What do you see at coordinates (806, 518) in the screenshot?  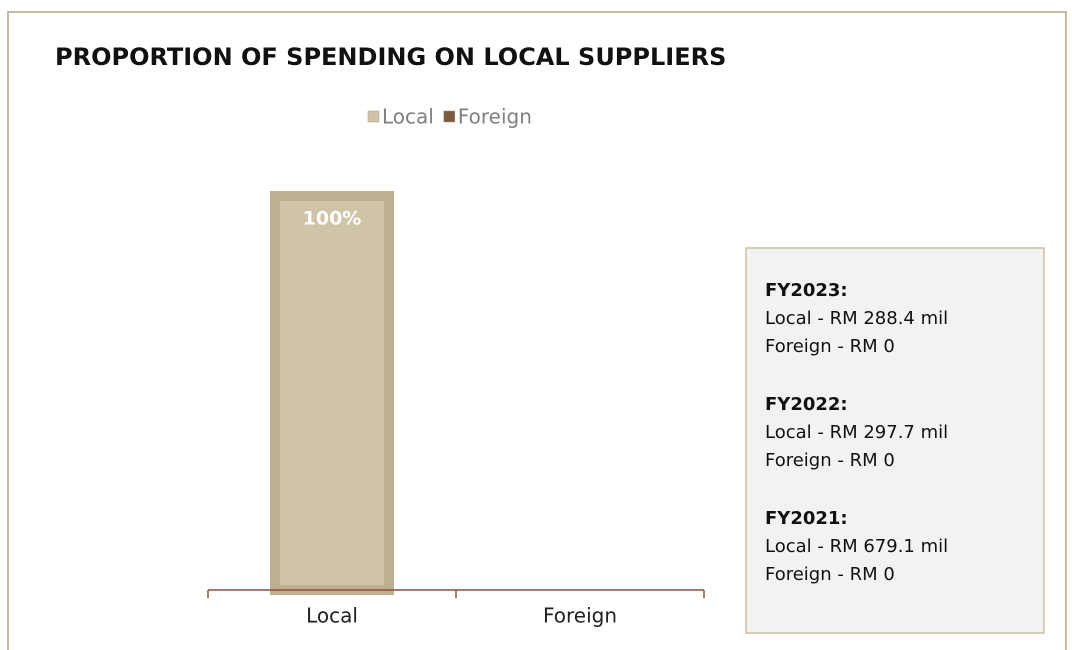 I see `info-heading: FY2021:` at bounding box center [806, 518].